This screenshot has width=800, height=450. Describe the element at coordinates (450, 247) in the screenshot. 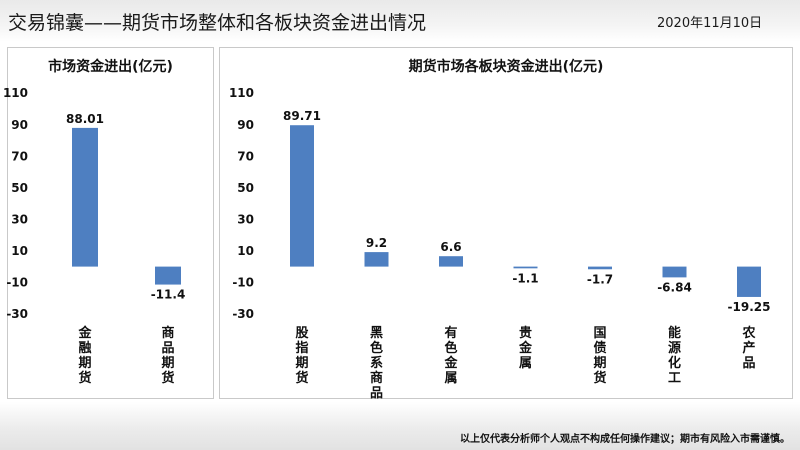

I see `sector-flow-value-label: 6.6` at that location.